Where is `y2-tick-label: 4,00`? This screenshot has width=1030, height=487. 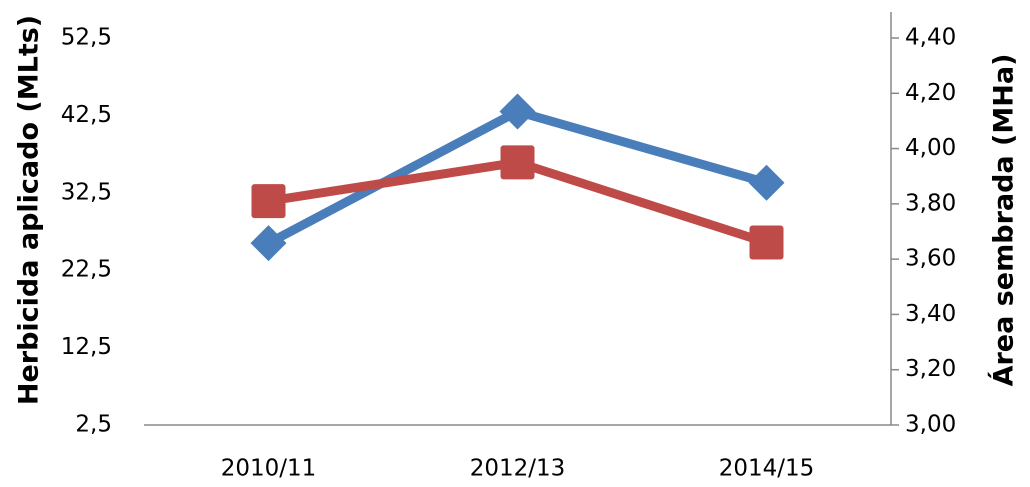
y2-tick-label: 4,00 is located at coordinates (930, 148).